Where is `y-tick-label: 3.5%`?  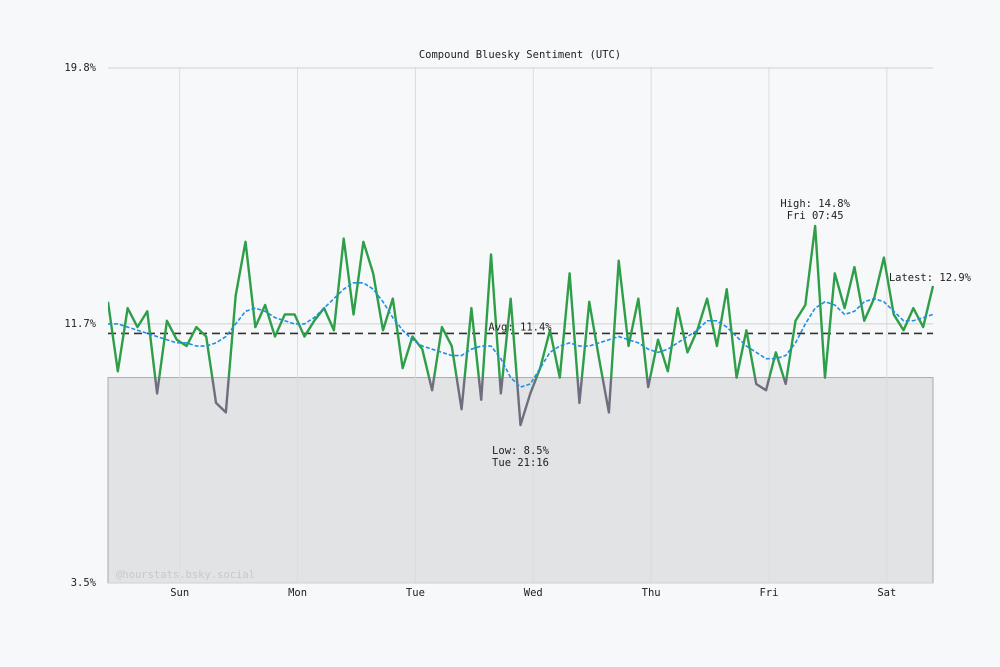 y-tick-label: 3.5% is located at coordinates (84, 583).